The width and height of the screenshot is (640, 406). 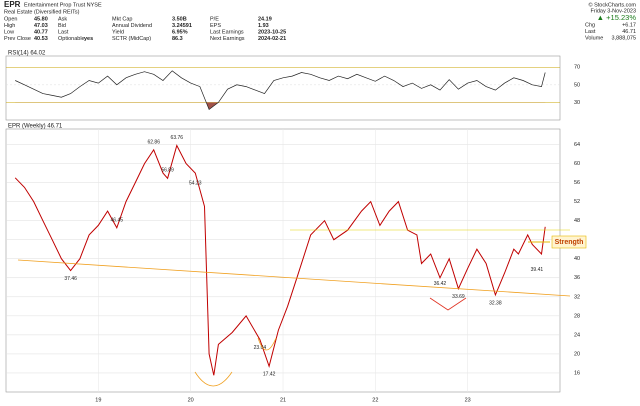 I want to click on price-label: 54.23, so click(x=195, y=183).